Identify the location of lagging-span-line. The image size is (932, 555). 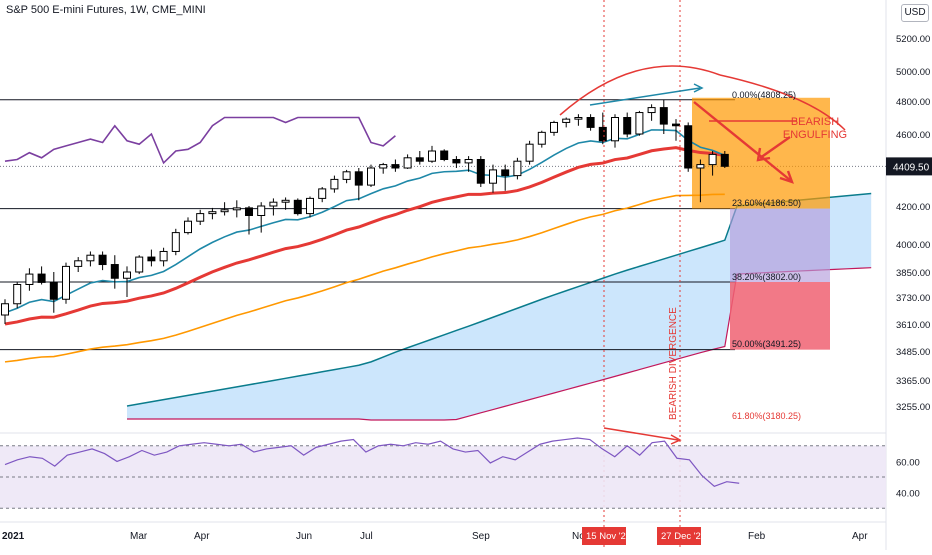
(200, 140).